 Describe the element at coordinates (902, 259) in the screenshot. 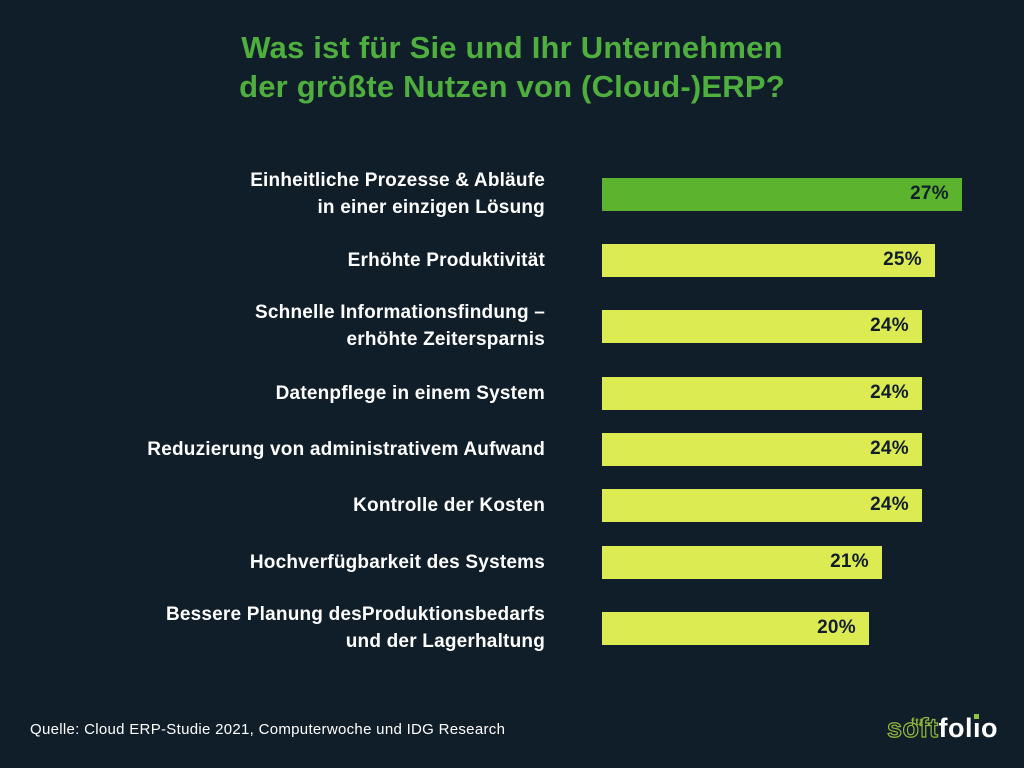

I see `bar-value-label: 25%` at that location.